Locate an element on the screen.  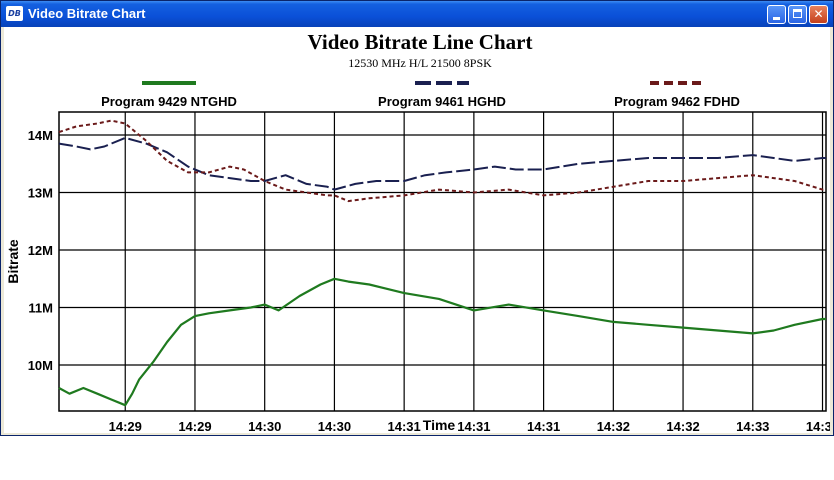
chart-subtitle: 12530 MHz H/L 21500 8PSK is located at coordinates (420, 63).